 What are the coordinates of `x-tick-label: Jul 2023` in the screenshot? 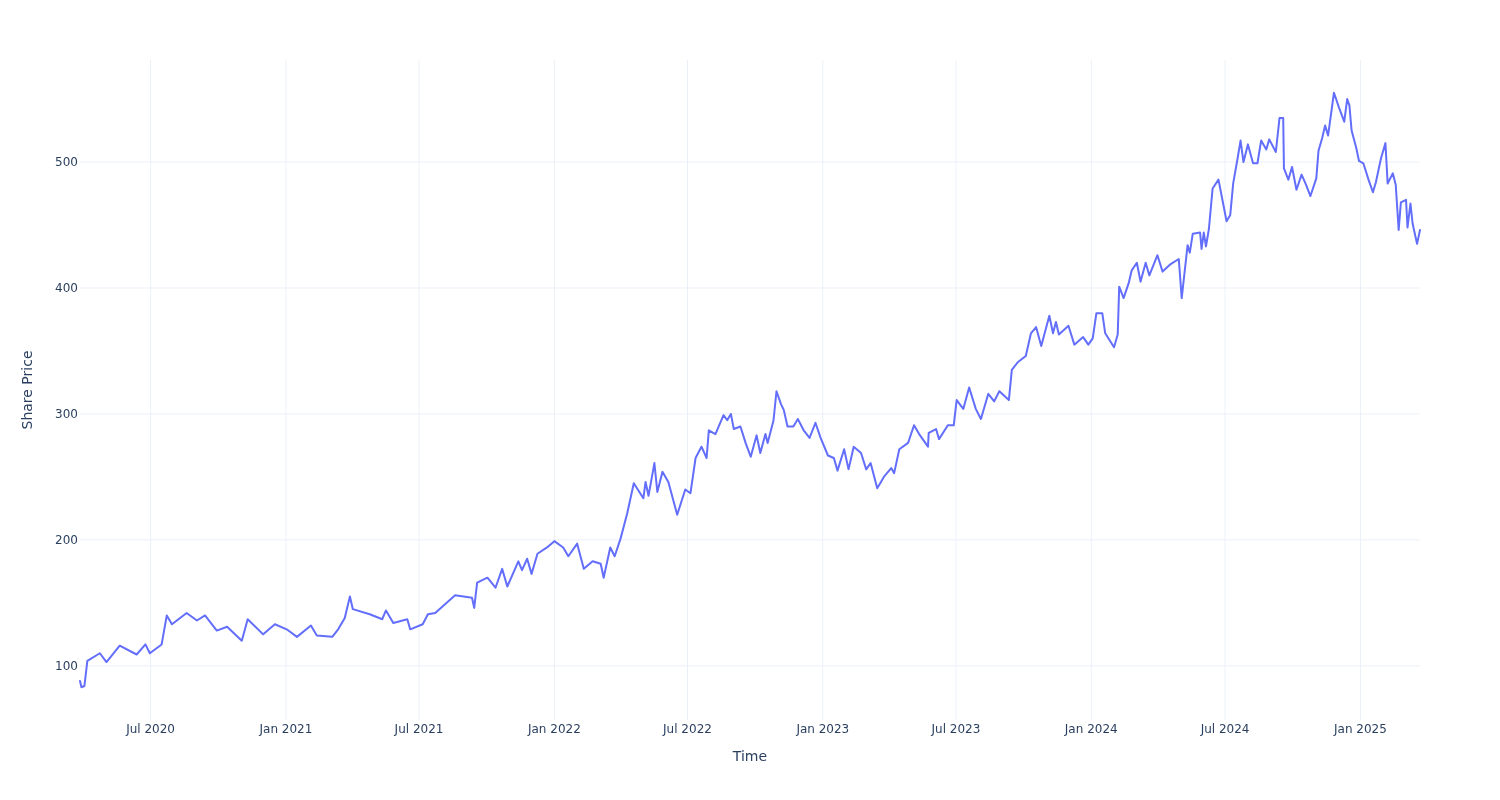 It's located at (955, 729).